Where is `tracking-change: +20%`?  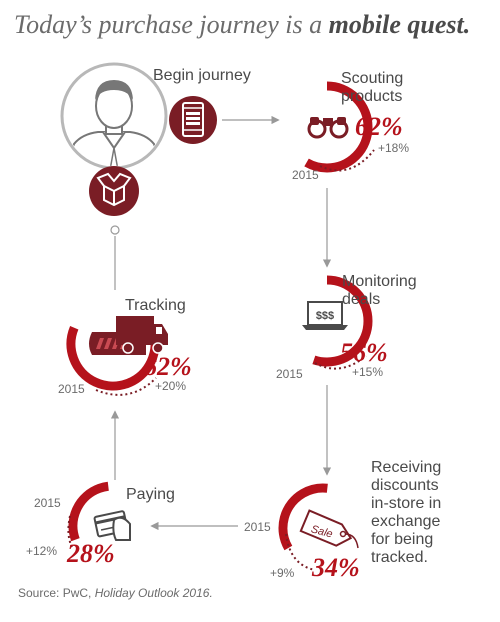
tracking-change: +20% is located at coordinates (171, 386).